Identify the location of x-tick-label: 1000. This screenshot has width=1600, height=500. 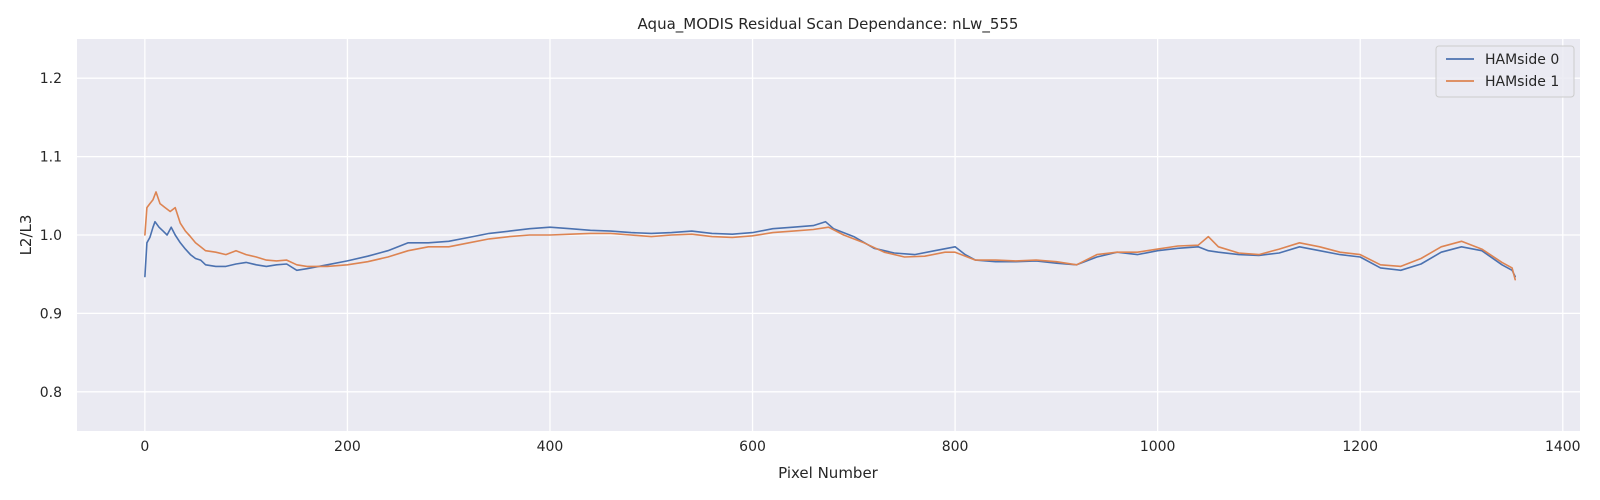
(1158, 447).